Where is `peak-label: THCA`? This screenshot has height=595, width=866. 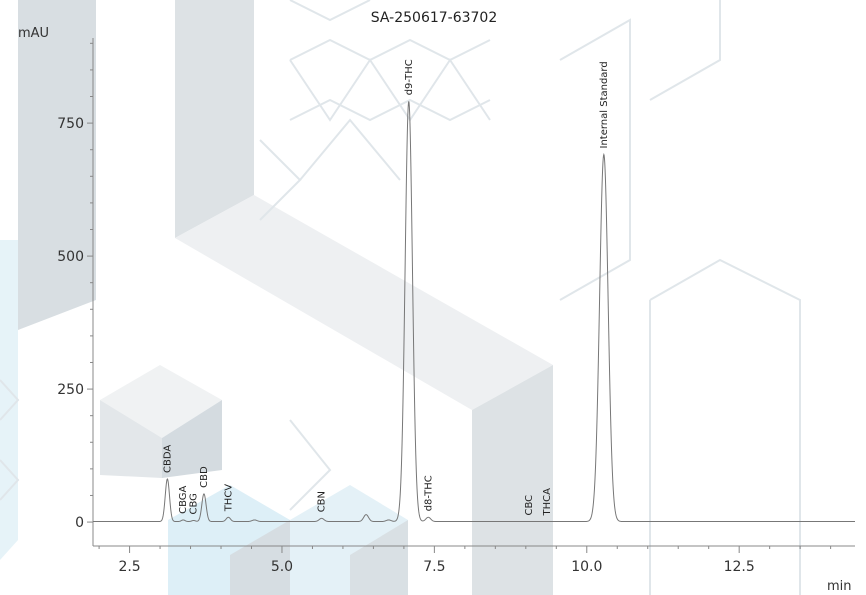 peak-label: THCA is located at coordinates (547, 502).